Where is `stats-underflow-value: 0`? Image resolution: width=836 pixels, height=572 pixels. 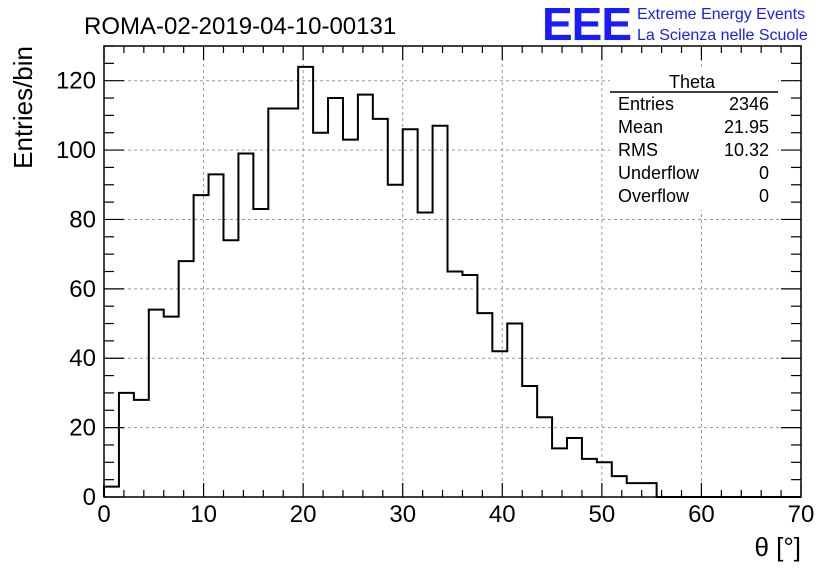
stats-underflow-value: 0 is located at coordinates (764, 173).